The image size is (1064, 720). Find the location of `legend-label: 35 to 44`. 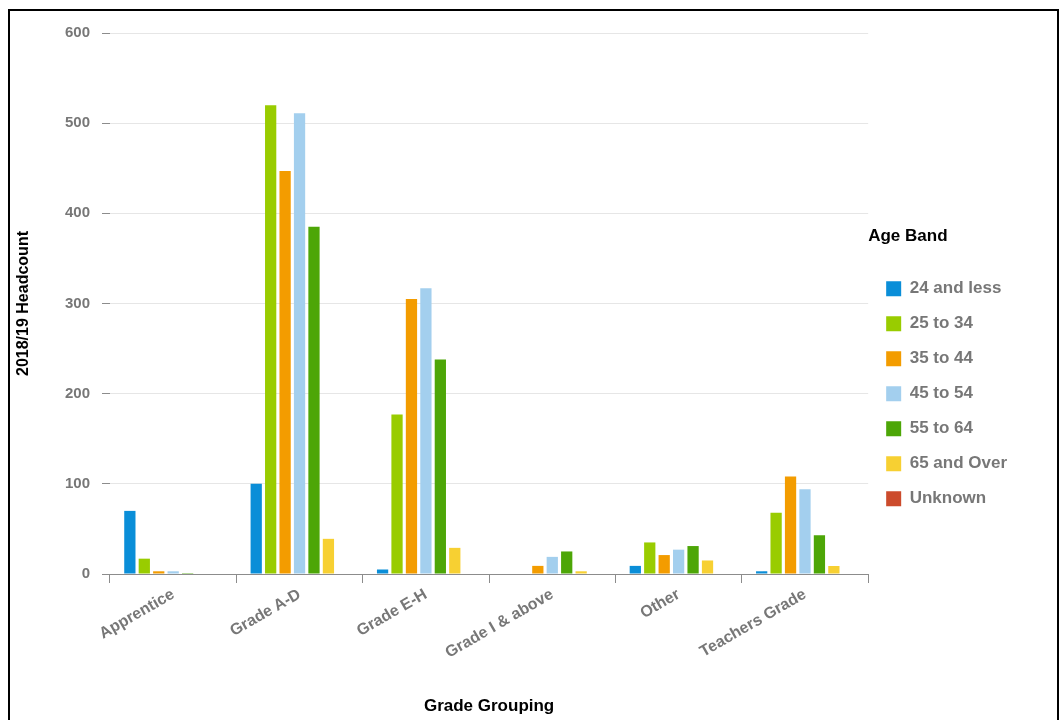

legend-label: 35 to 44 is located at coordinates (941, 358).